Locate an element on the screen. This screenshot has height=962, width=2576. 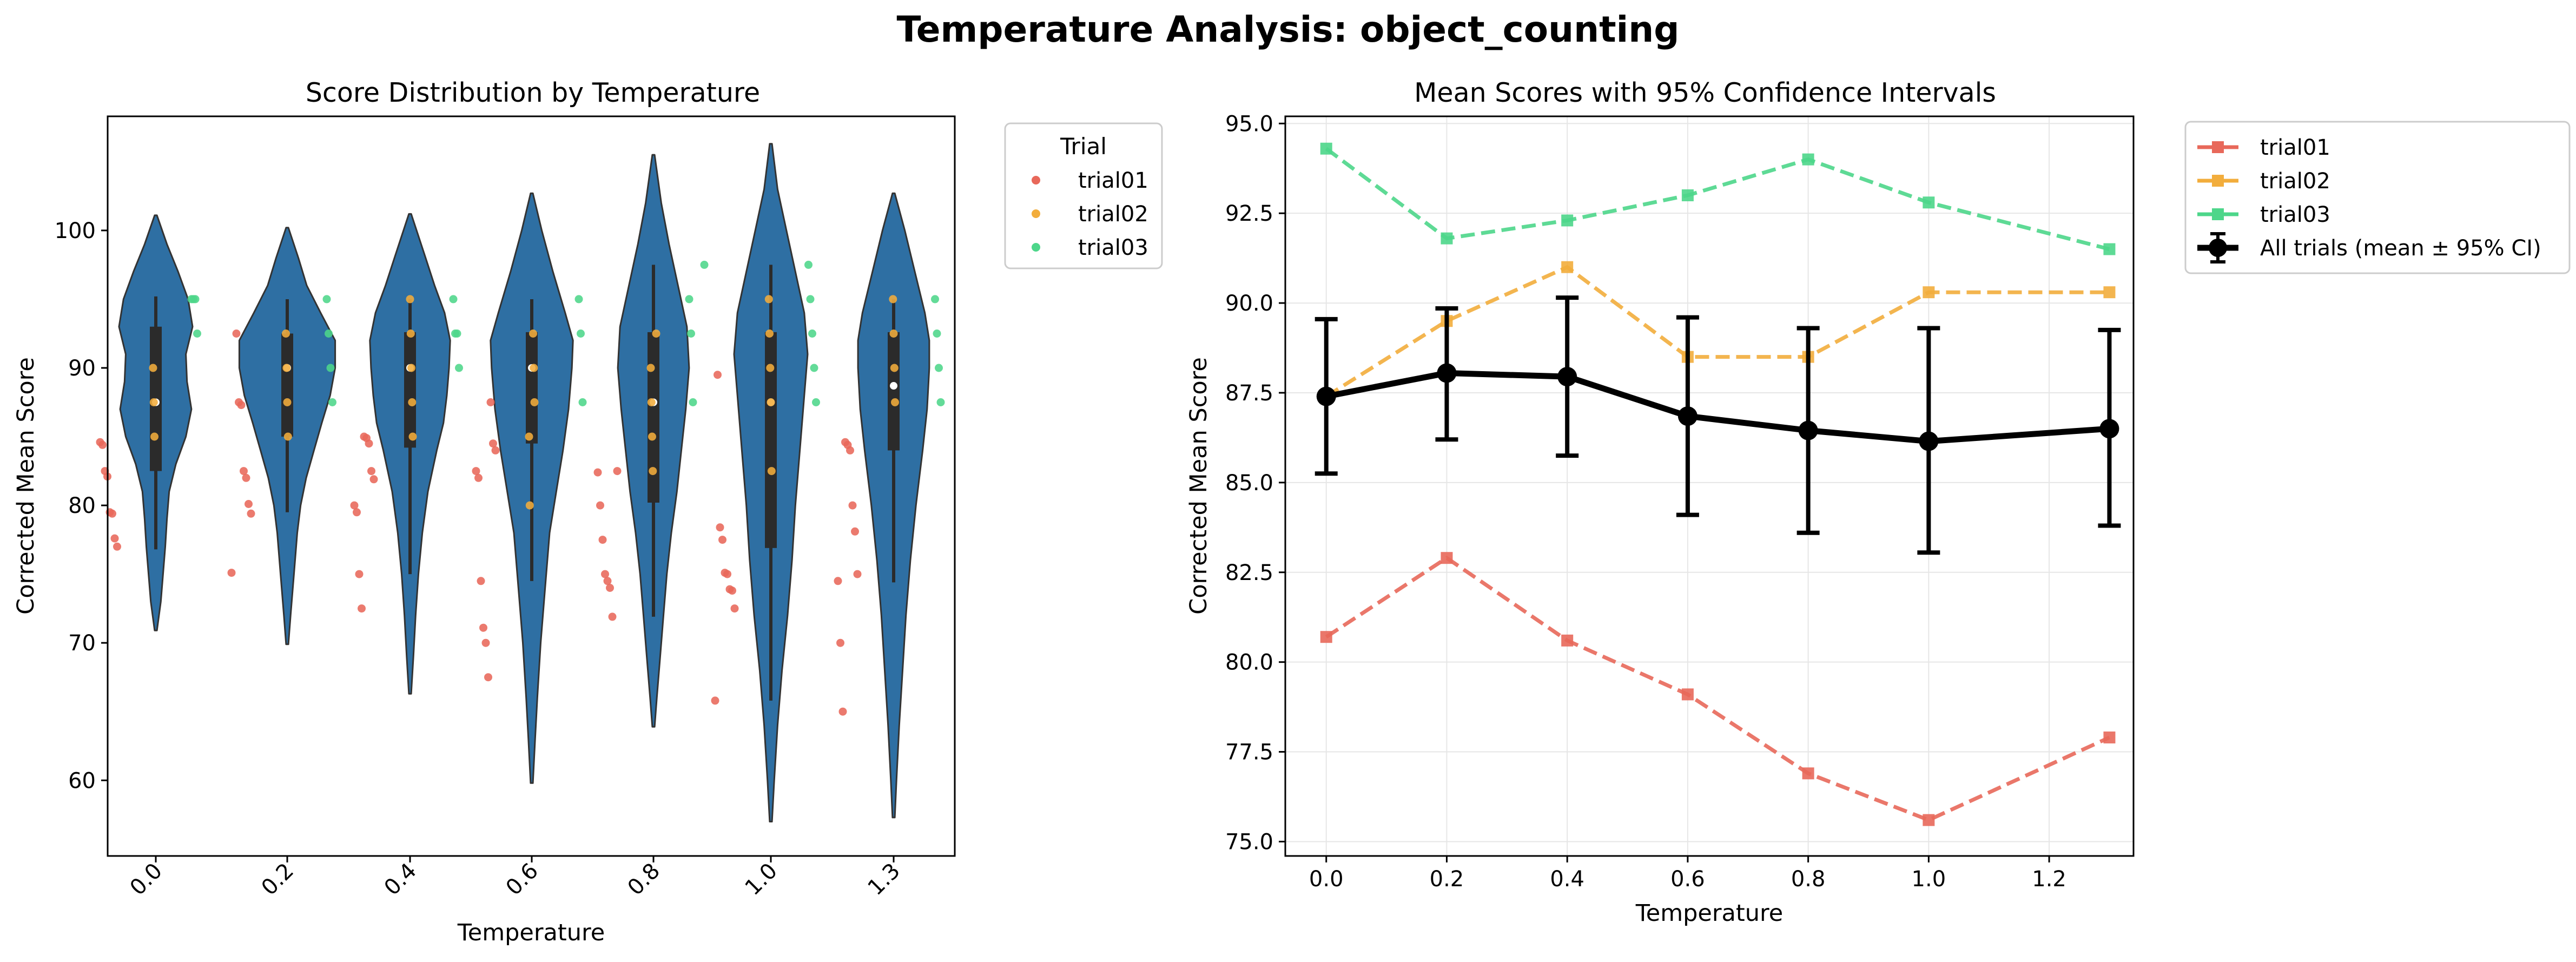
ci-y-axis: 75.0 77.5 80.0 82.5 85.0 87.5 90.0 92.5 95.0 is located at coordinates (1255, 482).